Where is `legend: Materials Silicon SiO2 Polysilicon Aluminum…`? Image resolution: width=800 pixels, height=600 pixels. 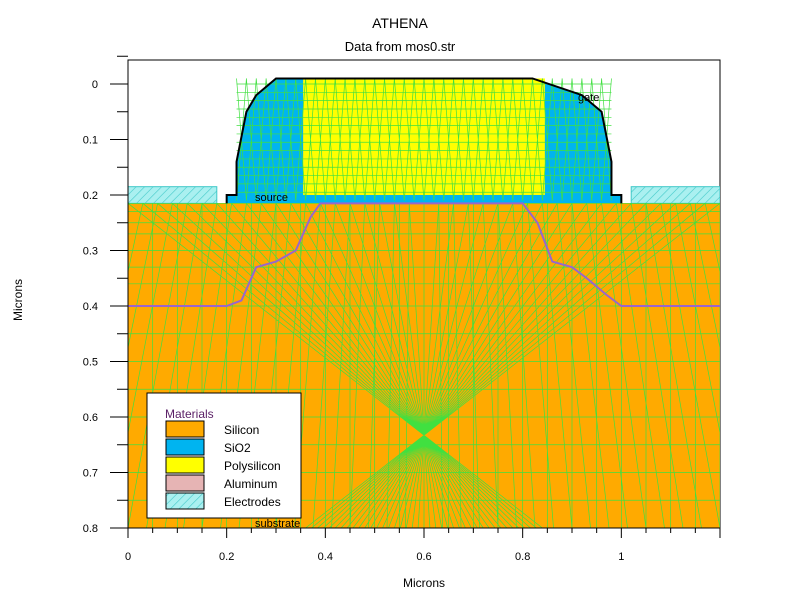
legend: Materials Silicon SiO2 Polysilicon Aluminum… is located at coordinates (224, 455).